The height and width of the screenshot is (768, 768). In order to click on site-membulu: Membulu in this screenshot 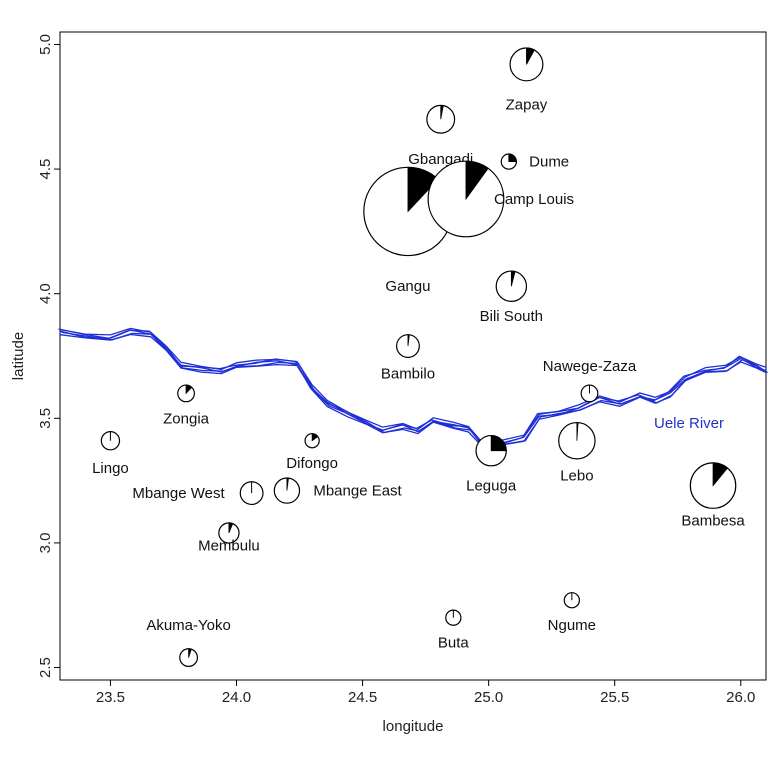, I will do `click(229, 538)`.